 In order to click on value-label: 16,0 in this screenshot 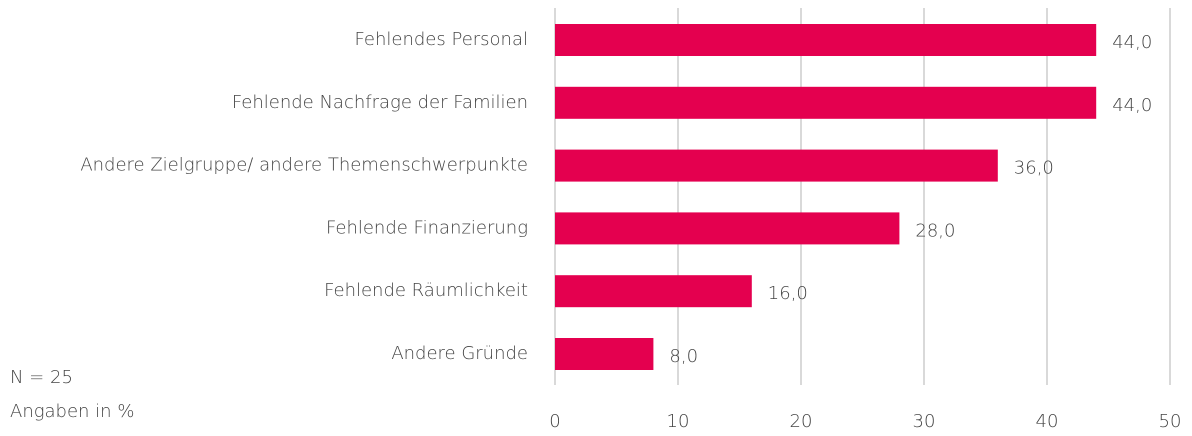, I will do `click(788, 293)`.